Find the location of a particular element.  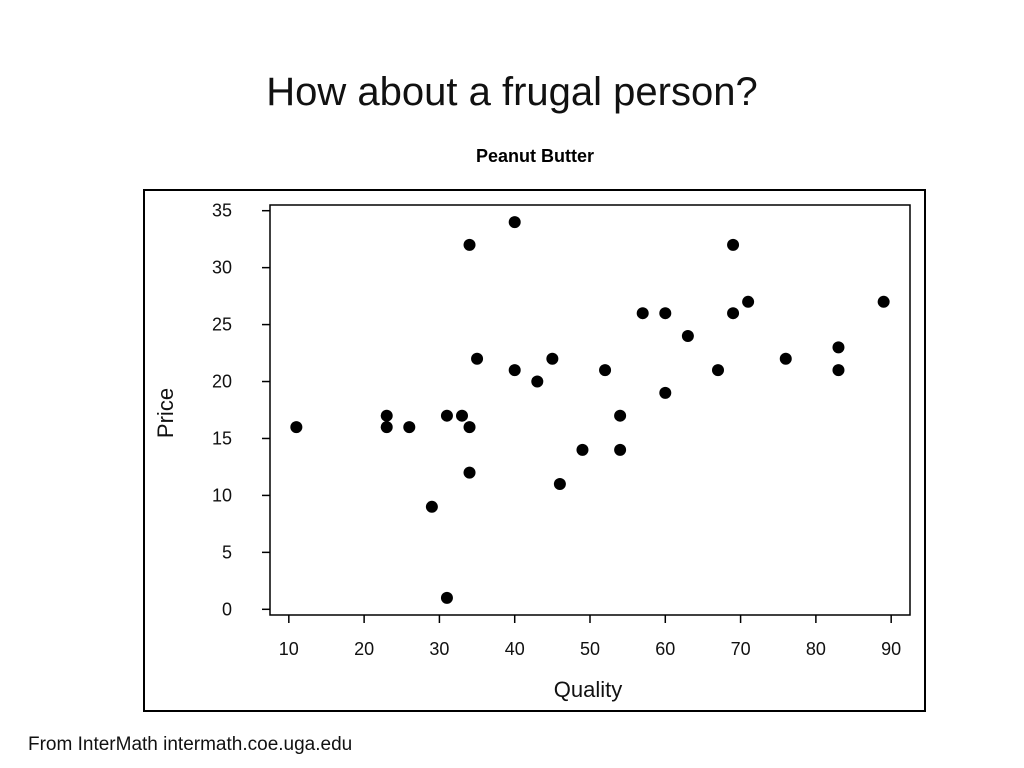

x-axis-label: Quality is located at coordinates (588, 689).